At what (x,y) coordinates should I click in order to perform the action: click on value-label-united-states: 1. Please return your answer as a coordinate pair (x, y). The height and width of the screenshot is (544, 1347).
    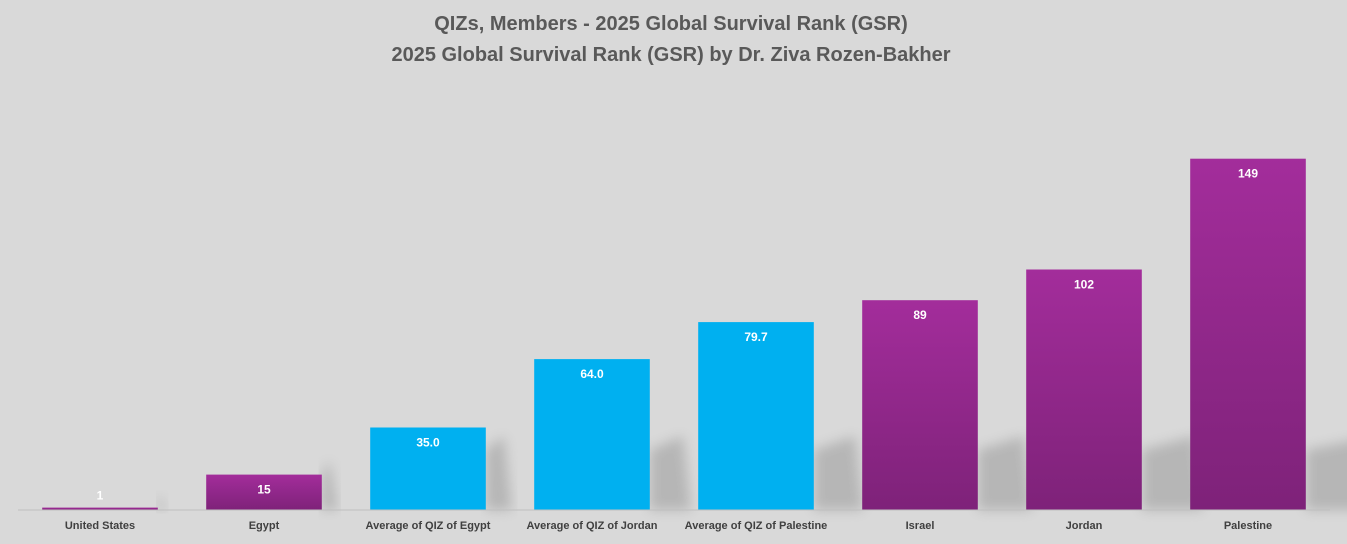
    Looking at the image, I should click on (100, 496).